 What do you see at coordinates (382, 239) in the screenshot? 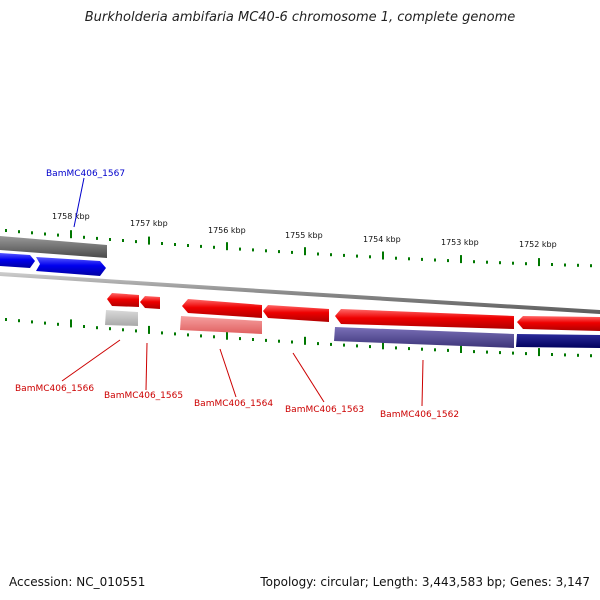
I see `scale-label: 1754 kbp` at bounding box center [382, 239].